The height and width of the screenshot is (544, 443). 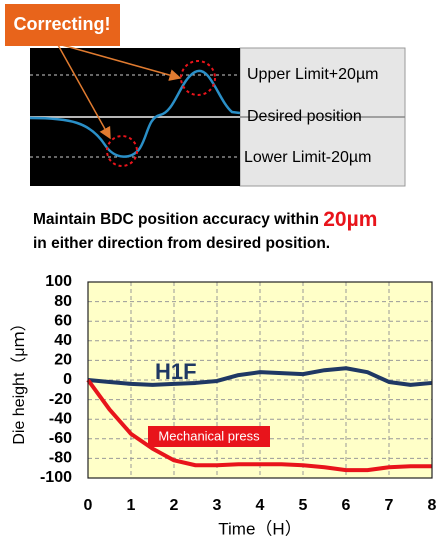 I want to click on badge: Correcting!, so click(x=61, y=24).